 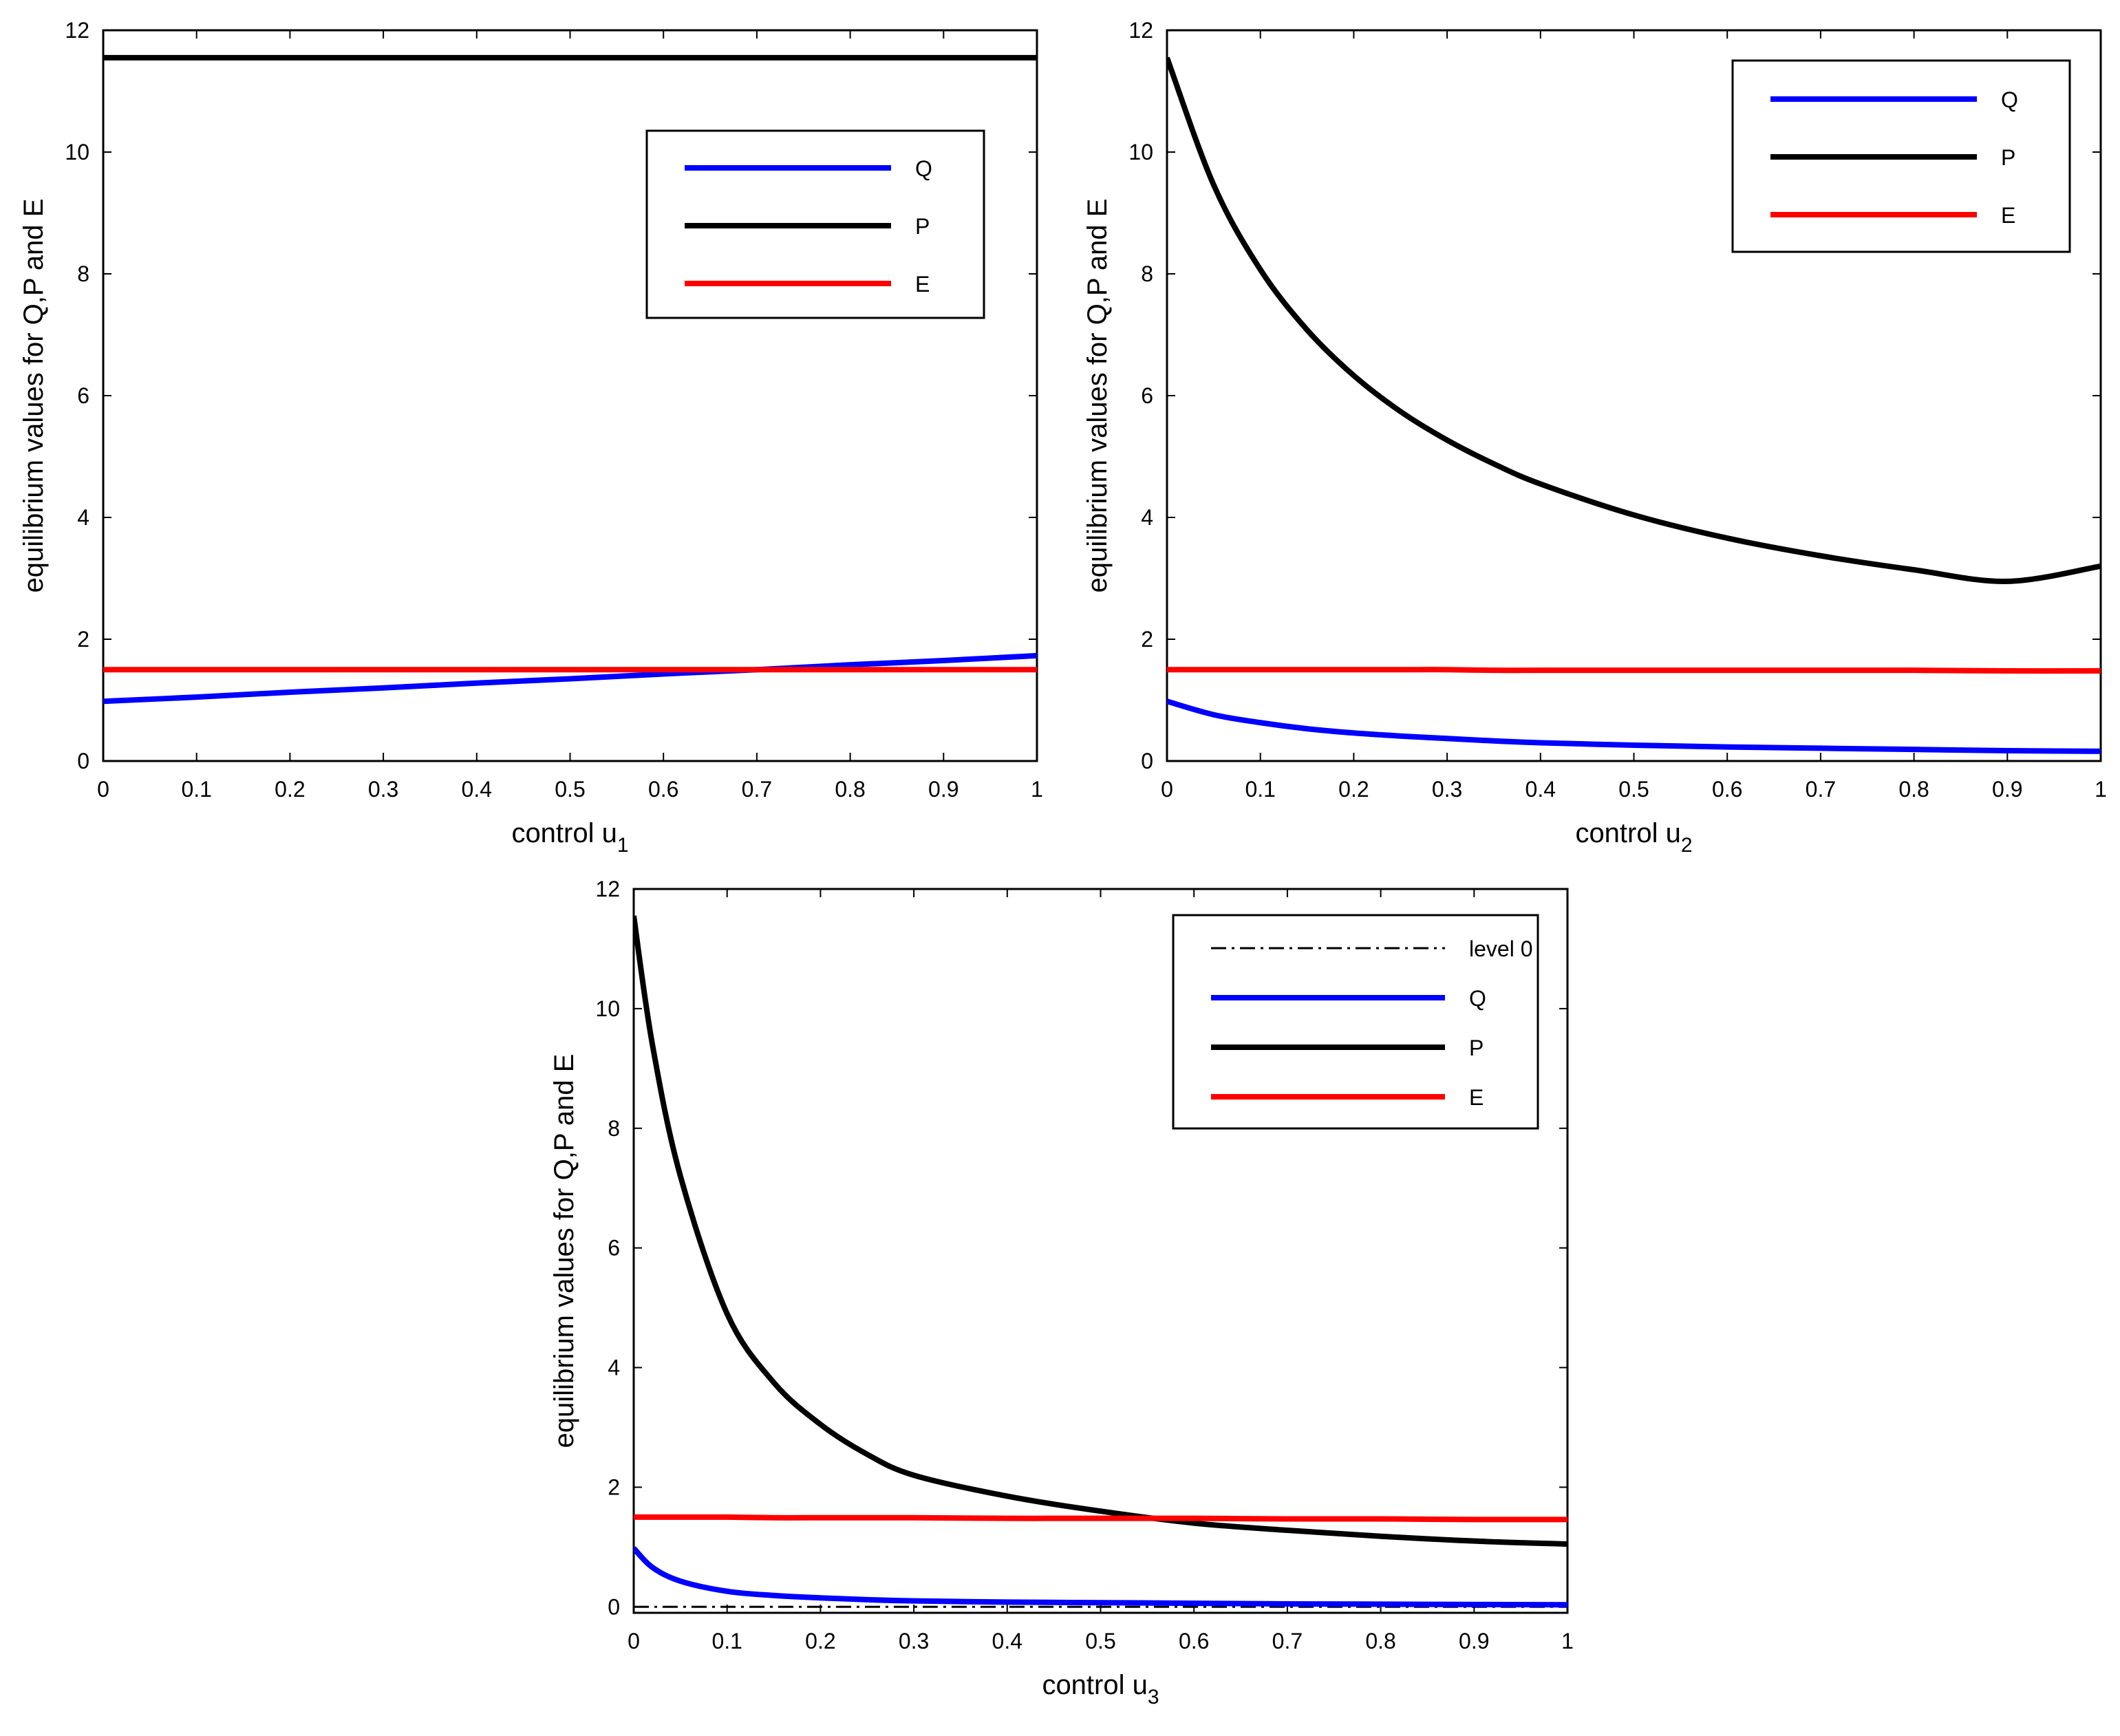 I want to click on x-axis-label-subscript: 2, so click(x=1687, y=845).